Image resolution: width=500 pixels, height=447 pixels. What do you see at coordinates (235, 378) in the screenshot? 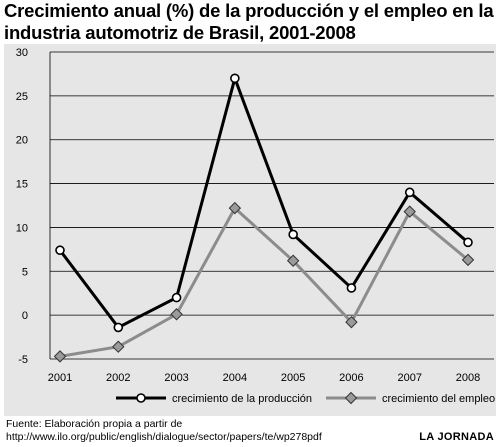
I see `x-tick-label: 2004` at bounding box center [235, 378].